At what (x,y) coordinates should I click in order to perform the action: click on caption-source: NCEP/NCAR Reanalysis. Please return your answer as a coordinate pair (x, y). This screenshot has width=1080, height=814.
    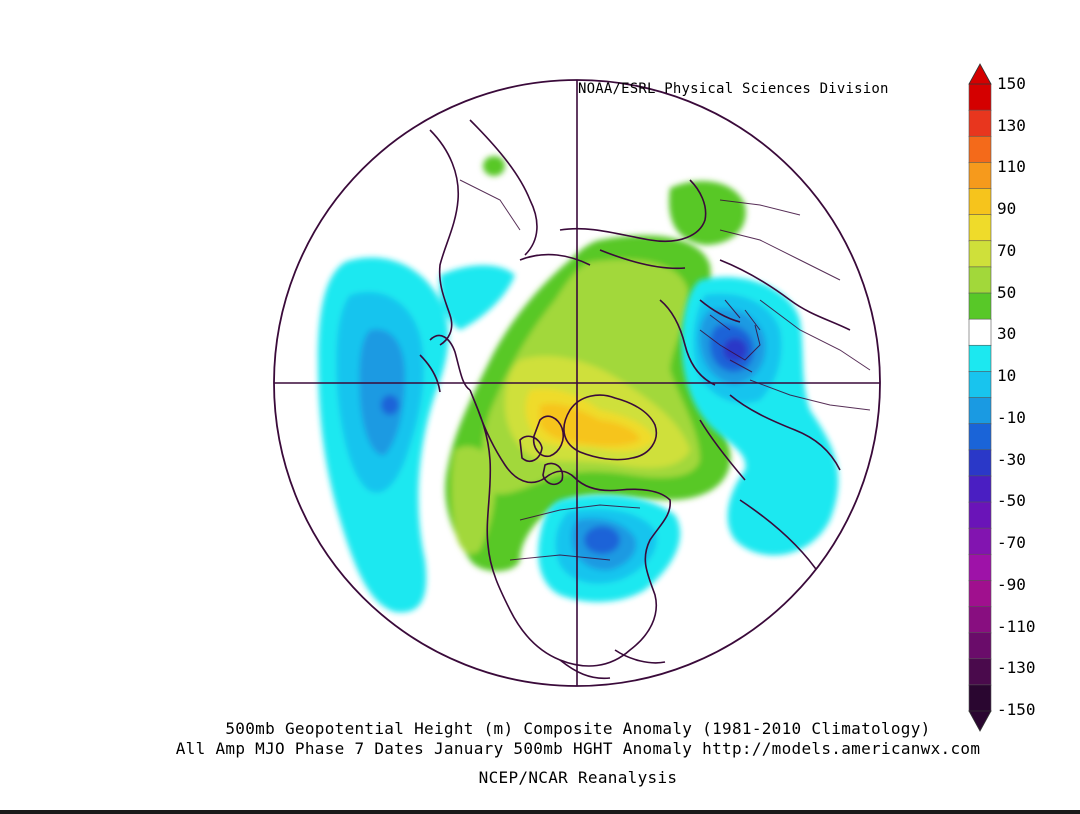
    Looking at the image, I should click on (578, 777).